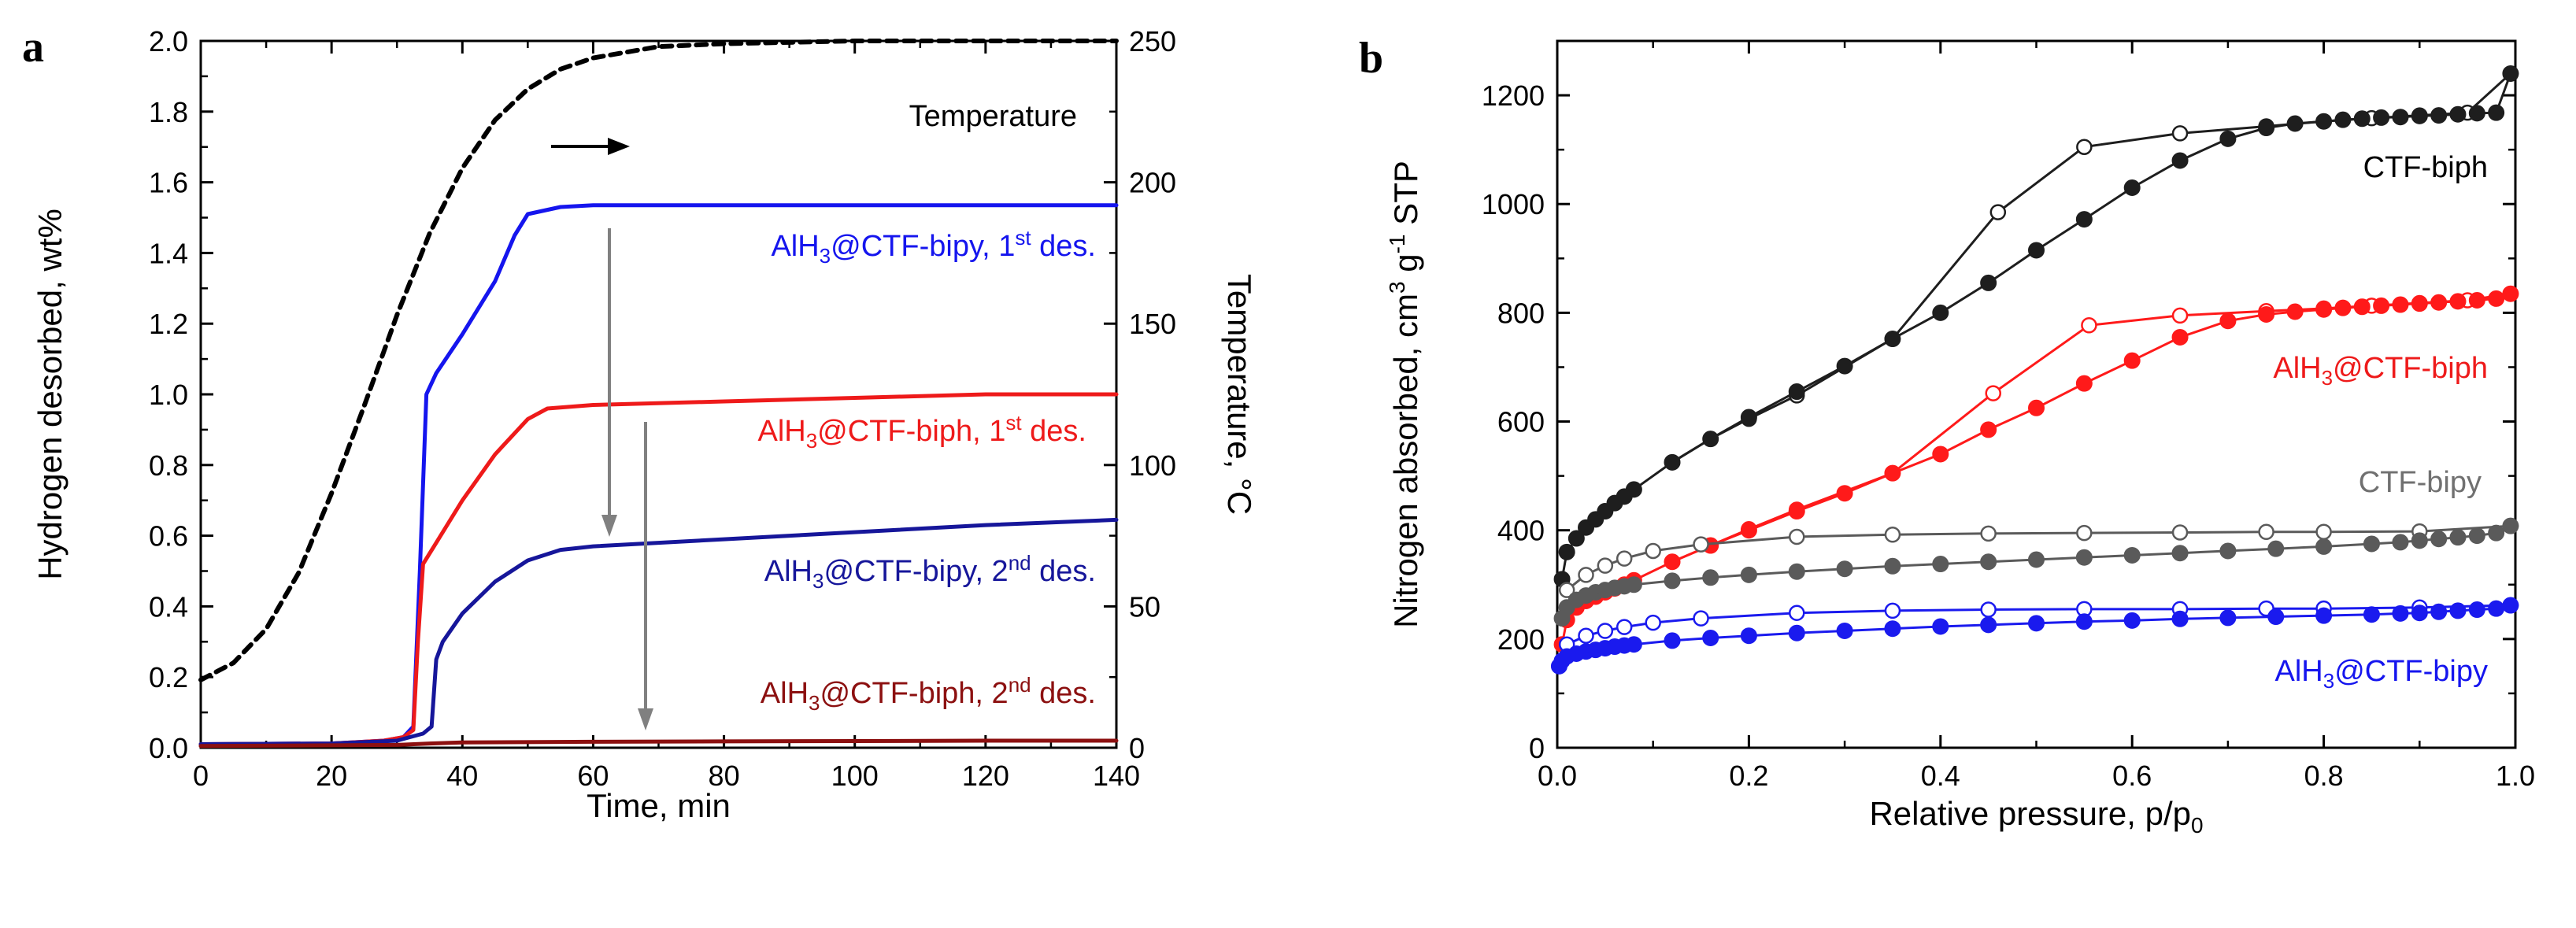 Image resolution: width=2576 pixels, height=928 pixels. I want to click on label-part: CTF-bipy, so click(2420, 483).